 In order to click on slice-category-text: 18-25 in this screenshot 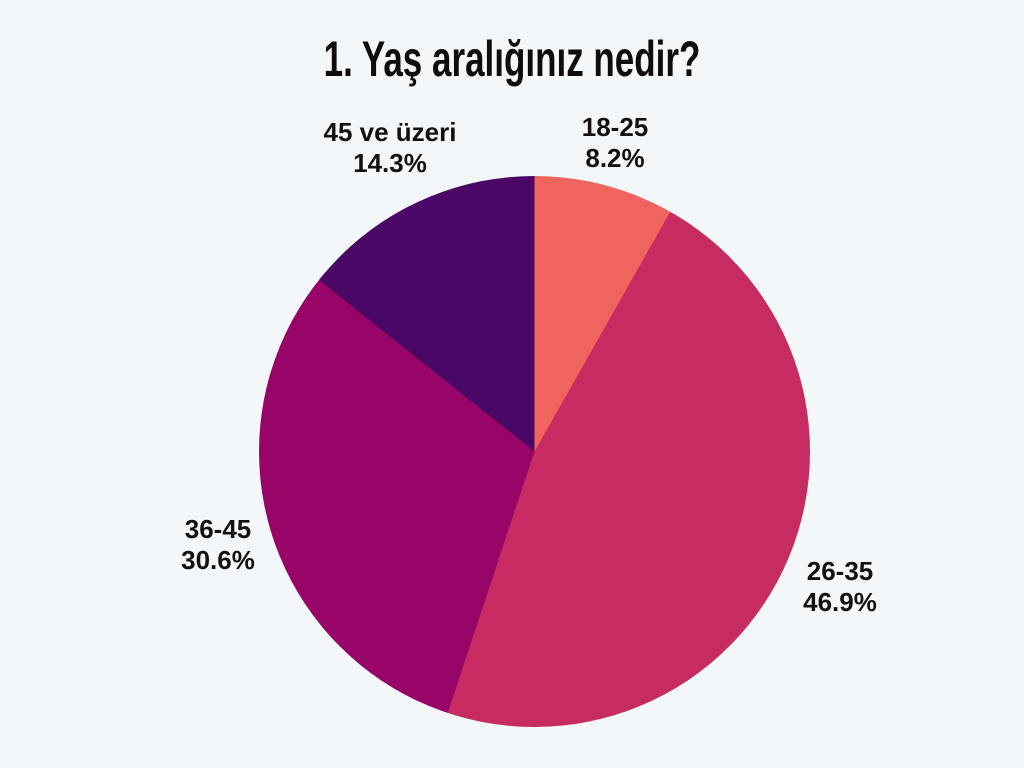, I will do `click(615, 127)`.